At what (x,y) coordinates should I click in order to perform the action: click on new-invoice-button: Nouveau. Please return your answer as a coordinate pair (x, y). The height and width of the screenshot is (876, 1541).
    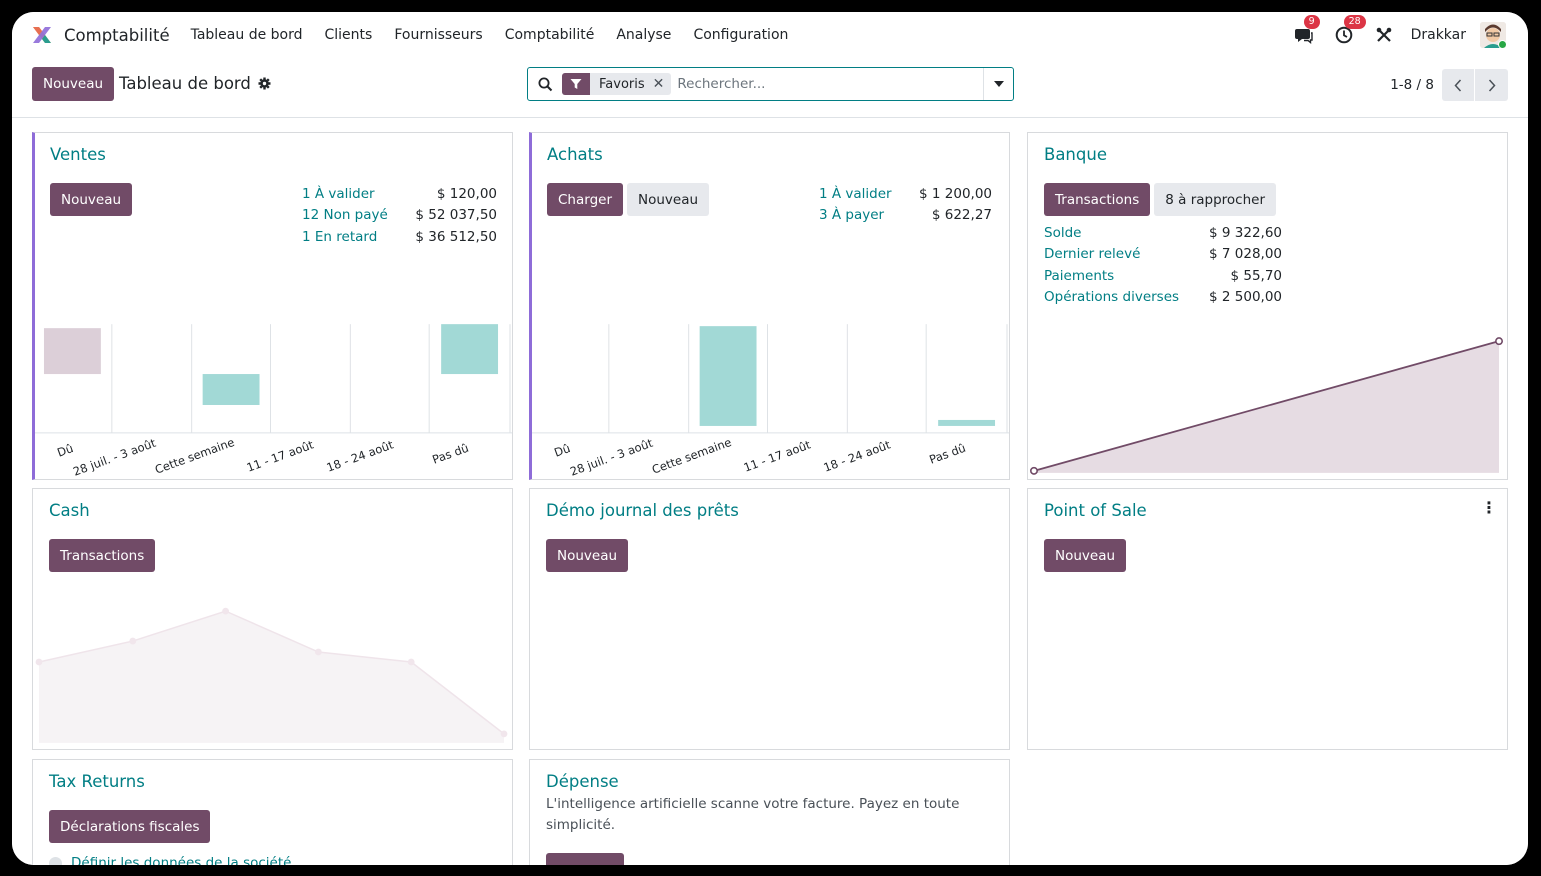
    Looking at the image, I should click on (91, 199).